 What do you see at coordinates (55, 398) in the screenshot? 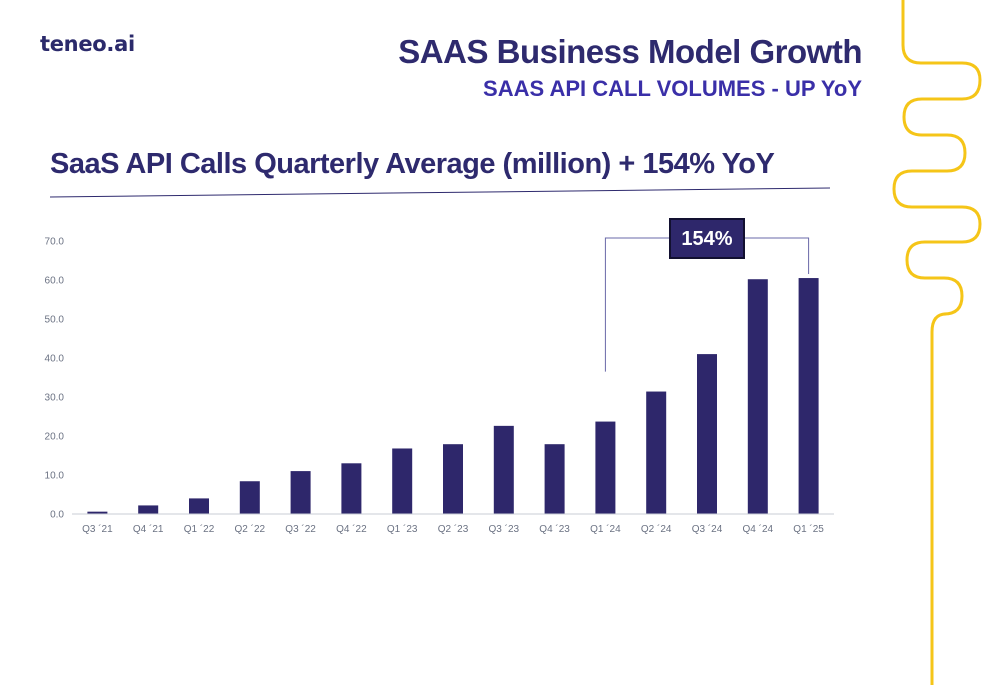
I see `y-tick-label: 30.0` at bounding box center [55, 398].